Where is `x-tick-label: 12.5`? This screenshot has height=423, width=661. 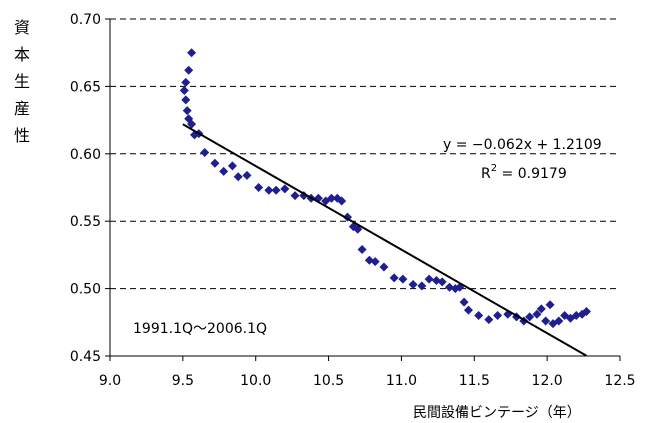
x-tick-label: 12.5 is located at coordinates (619, 381).